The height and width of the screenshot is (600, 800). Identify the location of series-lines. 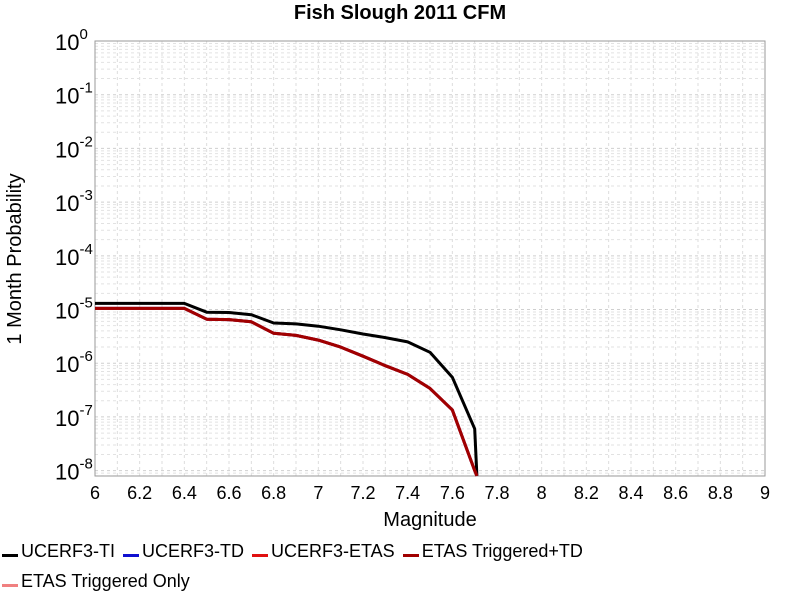
(287, 389).